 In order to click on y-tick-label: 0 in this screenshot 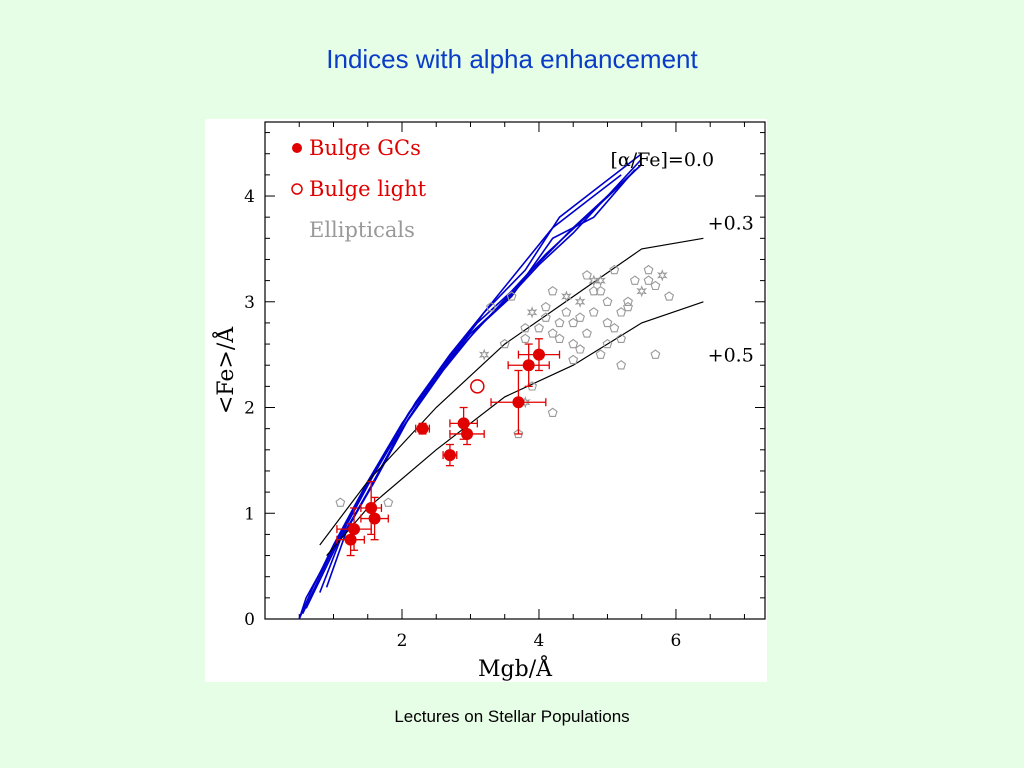, I will do `click(249, 620)`.